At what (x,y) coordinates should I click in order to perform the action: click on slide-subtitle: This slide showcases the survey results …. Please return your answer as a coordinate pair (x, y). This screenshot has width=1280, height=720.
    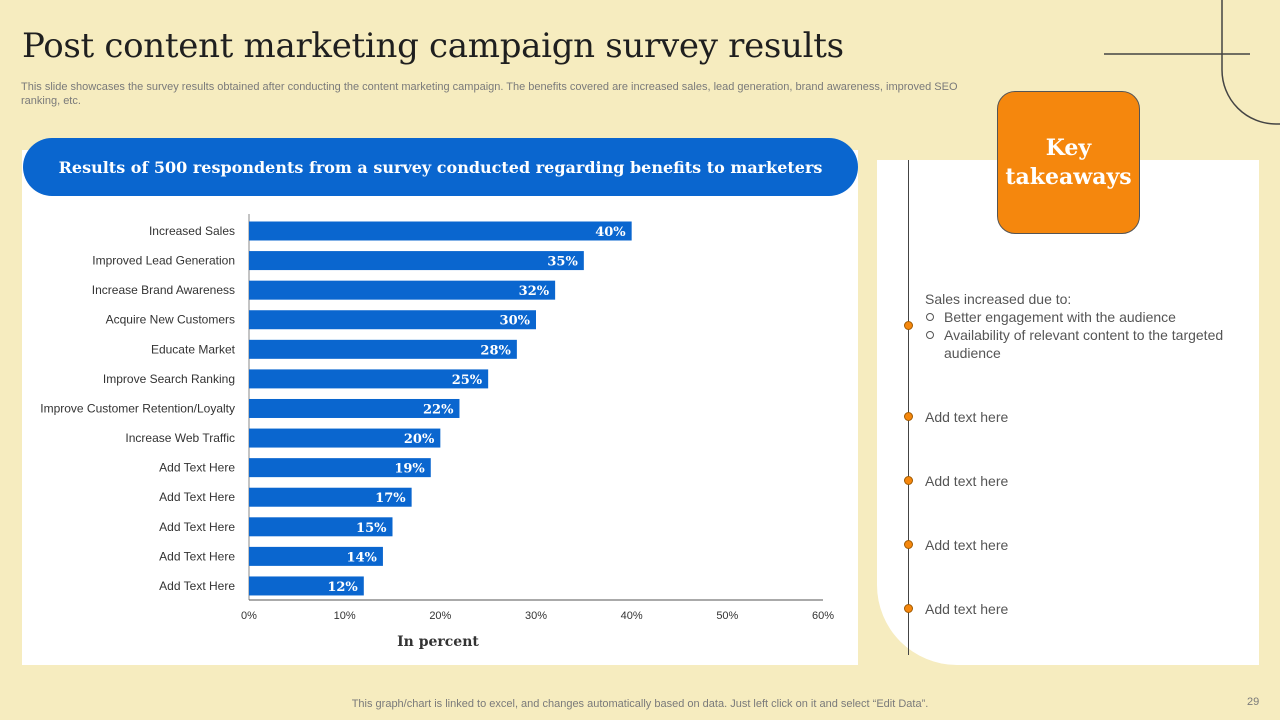
    Looking at the image, I should click on (489, 94).